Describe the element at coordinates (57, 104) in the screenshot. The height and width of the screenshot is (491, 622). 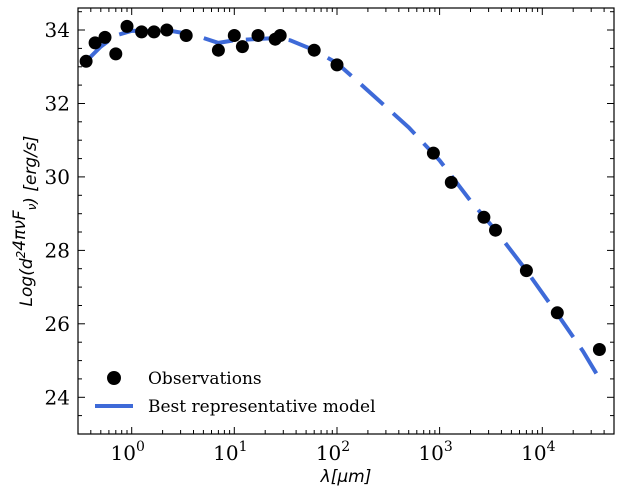
I see `y-tick-label: 32` at that location.